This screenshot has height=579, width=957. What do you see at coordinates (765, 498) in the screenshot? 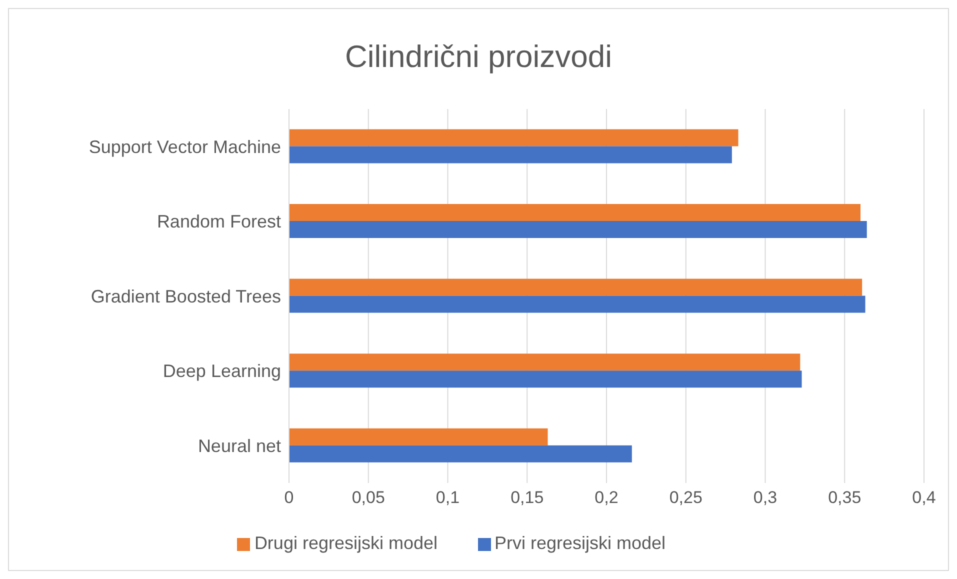
I see `x-tick-label: 0,3` at bounding box center [765, 498].